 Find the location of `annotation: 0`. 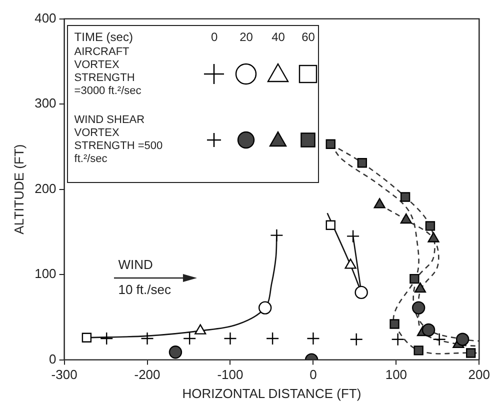

annotation: 0 is located at coordinates (214, 37).